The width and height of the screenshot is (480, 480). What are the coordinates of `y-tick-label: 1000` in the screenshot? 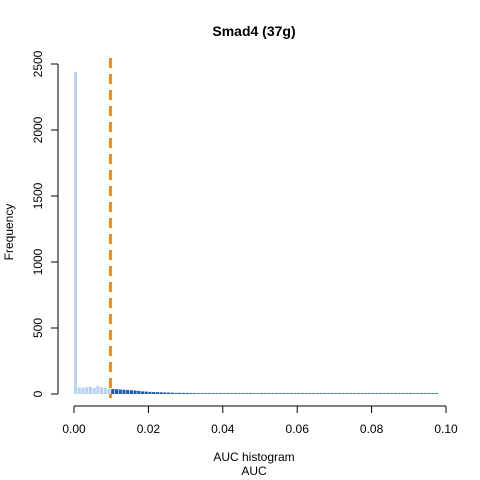 It's located at (38, 261).